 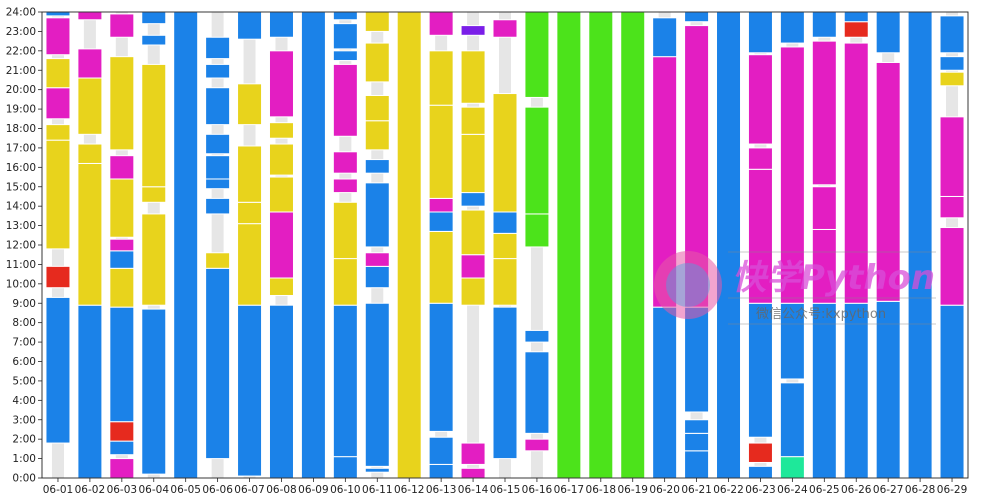 I want to click on y-tick-label: 21:00, so click(x=21, y=71).